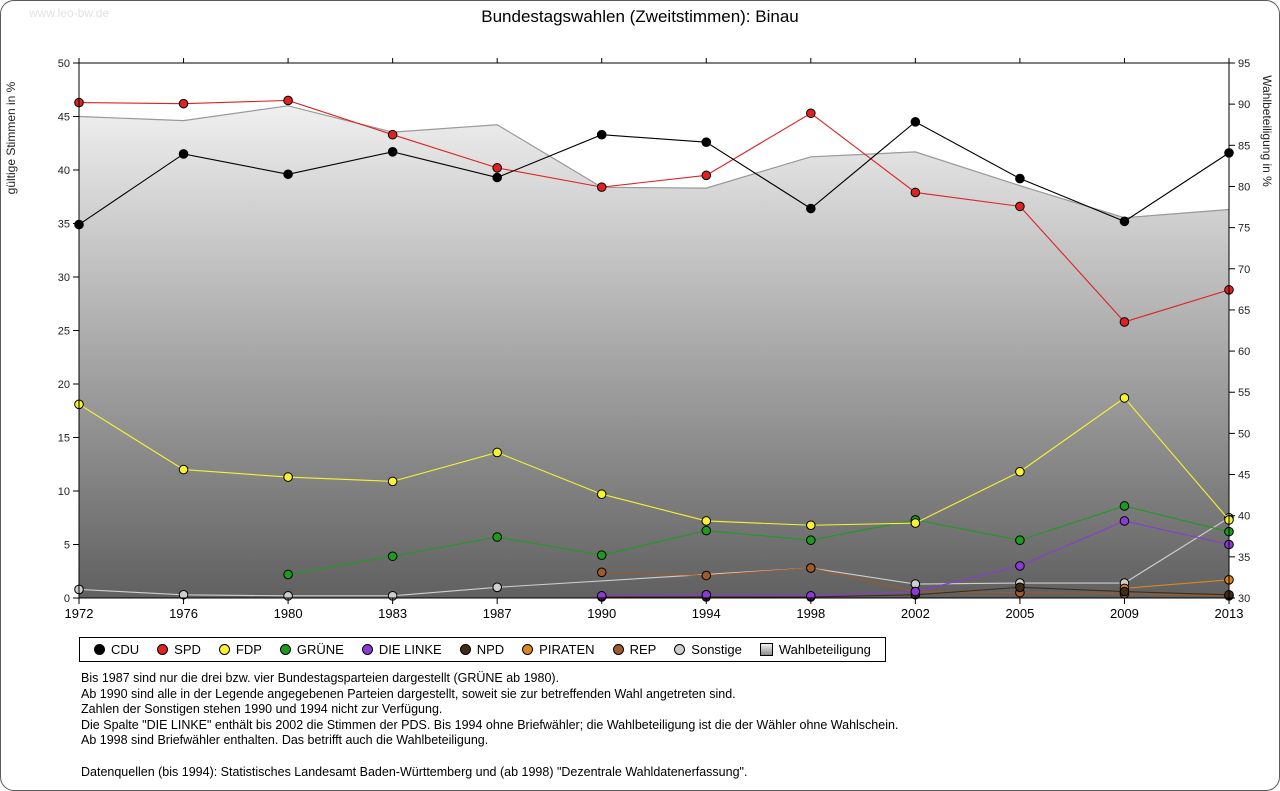  What do you see at coordinates (1244, 352) in the screenshot?
I see `right-tick-label: 60` at bounding box center [1244, 352].